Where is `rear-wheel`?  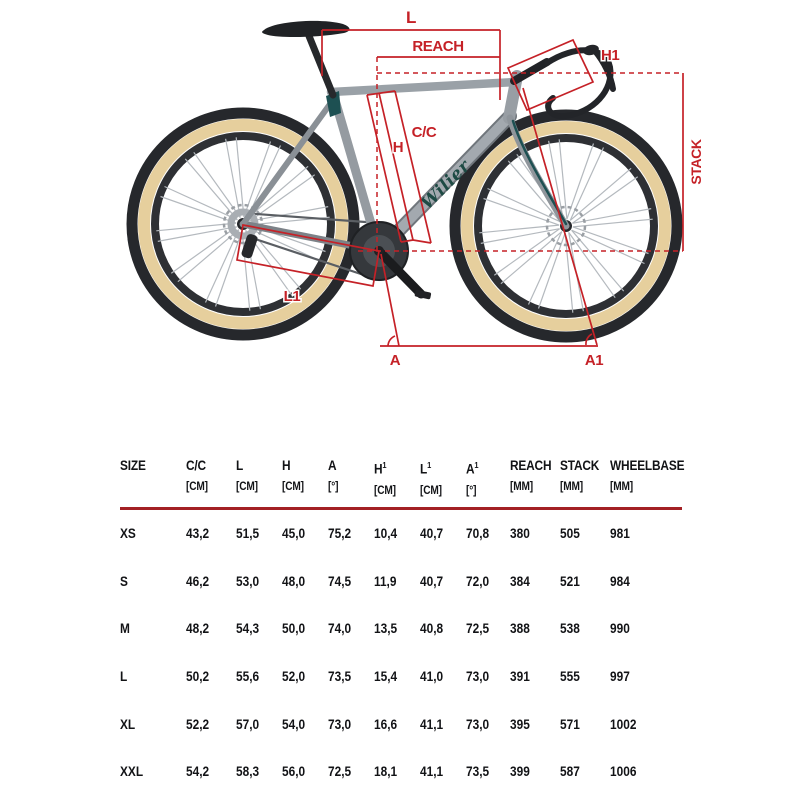 rear-wheel is located at coordinates (243, 224).